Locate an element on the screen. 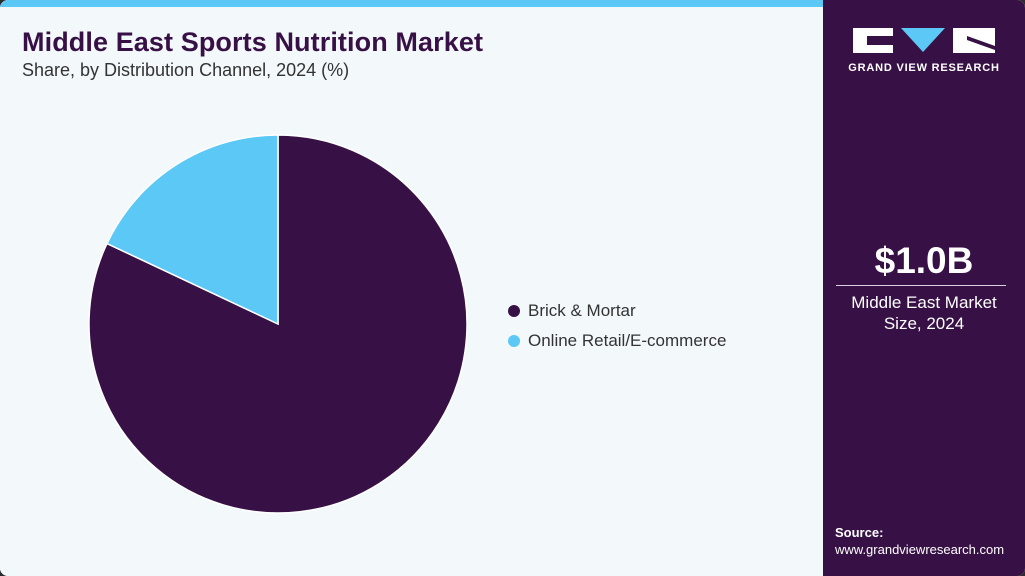 The image size is (1025, 576). legend-item-online-retail: Online Retail/E-commerce is located at coordinates (617, 341).